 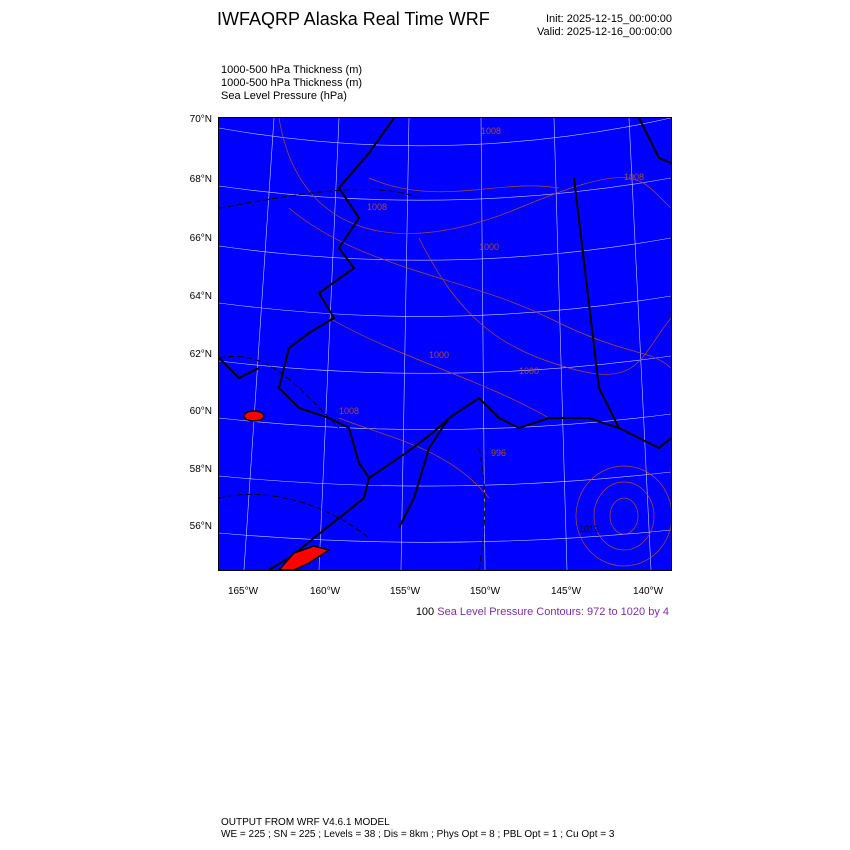 I want to click on field-label-slp: Sea Level Pressure (hPa), so click(x=284, y=96).